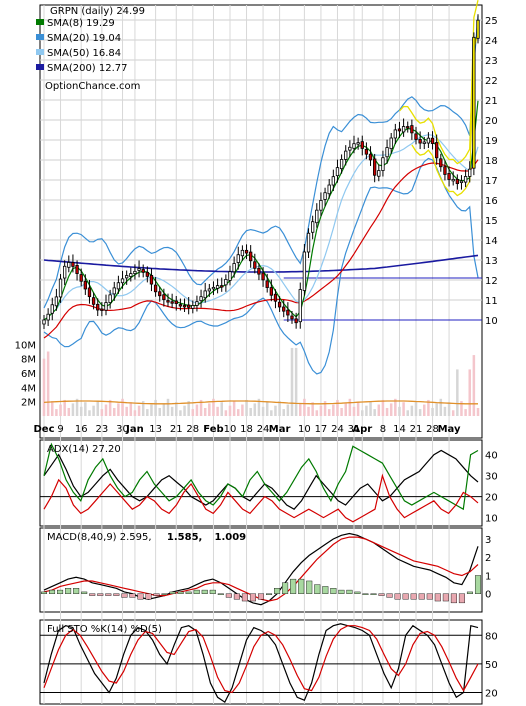 The image size is (526, 706). What do you see at coordinates (416, 429) in the screenshot?
I see `x-tick-label: 21` at bounding box center [416, 429].